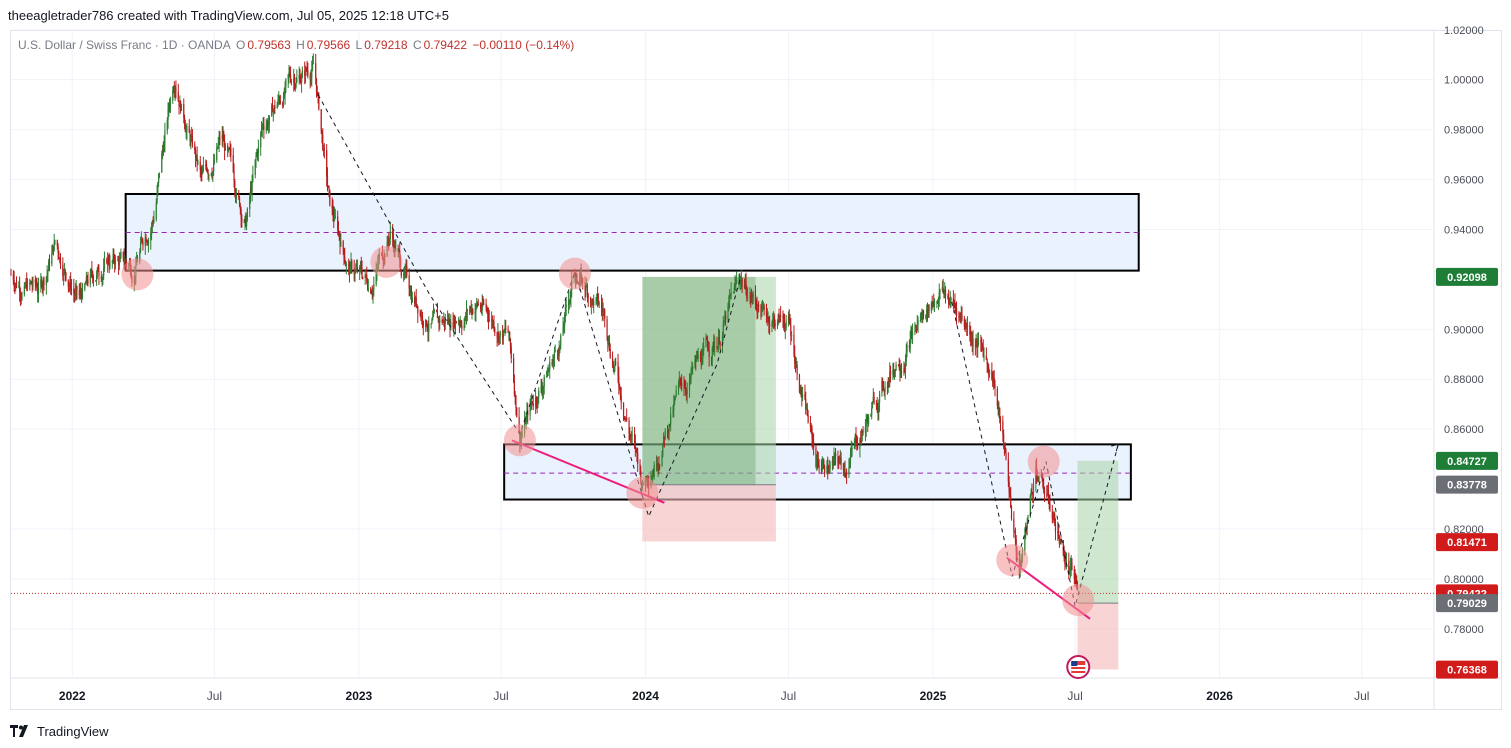 Image resolution: width=1511 pixels, height=748 pixels. Describe the element at coordinates (359, 45) in the screenshot. I see `low-label: L` at that location.